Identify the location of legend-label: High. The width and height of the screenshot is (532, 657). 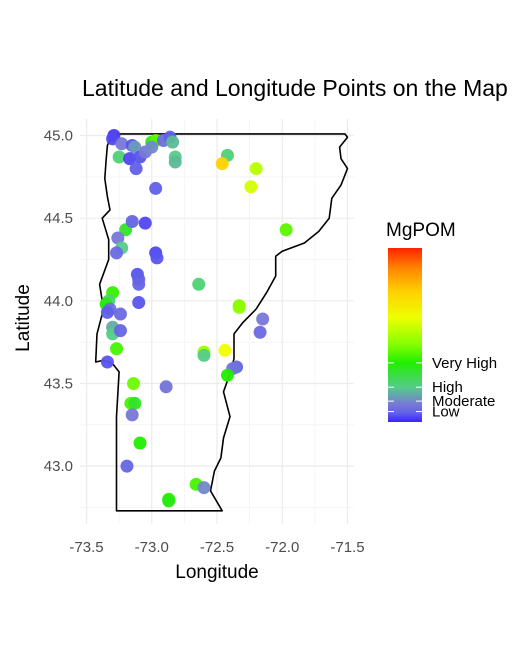
(447, 387).